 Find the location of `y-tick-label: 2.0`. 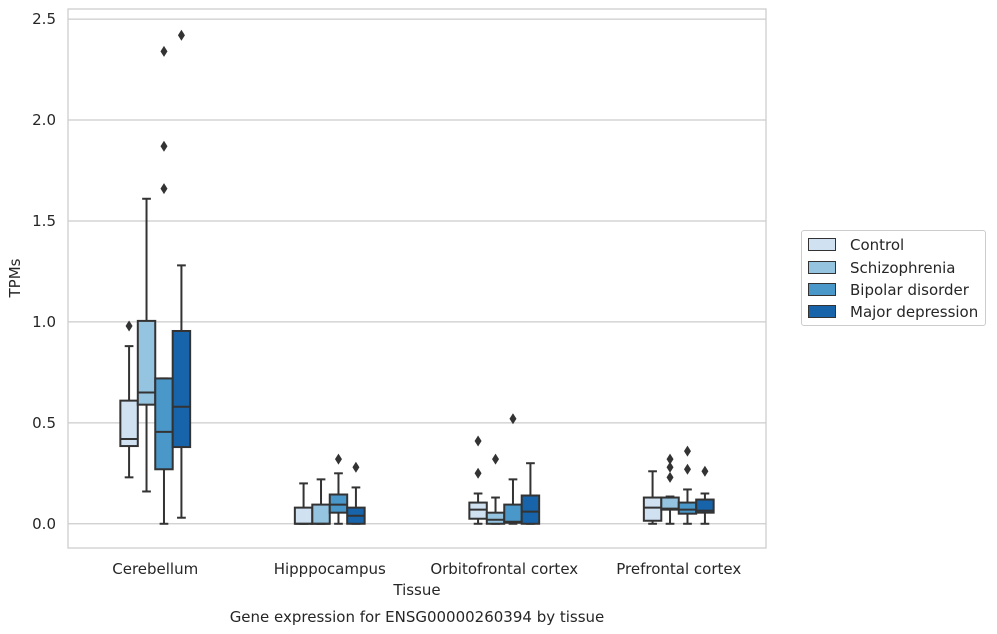

y-tick-label: 2.0 is located at coordinates (44, 120).